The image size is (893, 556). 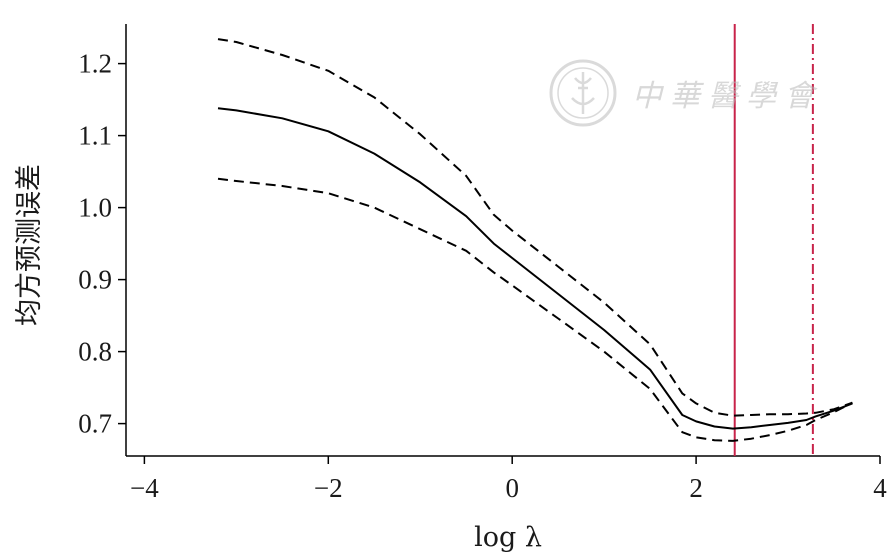 I want to click on y-tick-label: 0.7, so click(x=95, y=424).